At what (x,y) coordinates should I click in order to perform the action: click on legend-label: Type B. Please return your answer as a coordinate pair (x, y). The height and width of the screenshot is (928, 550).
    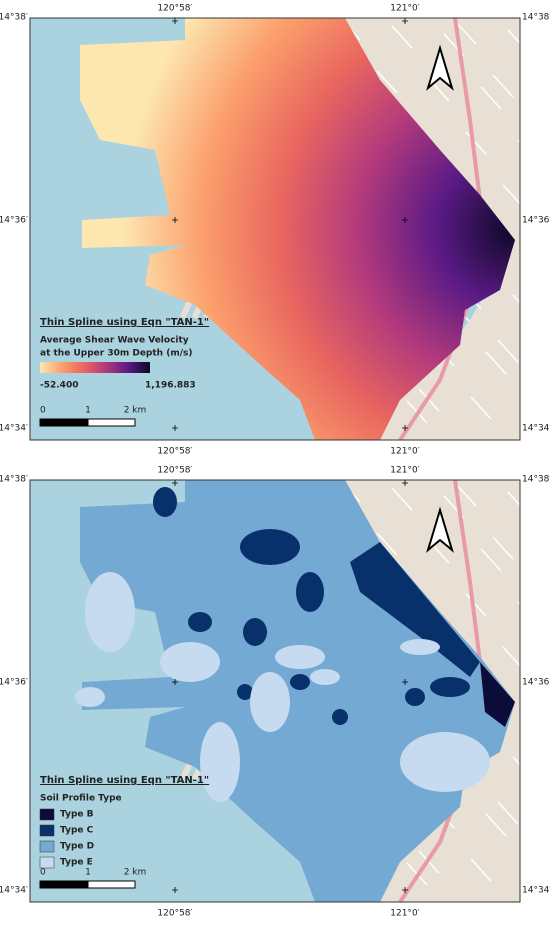
    Looking at the image, I should click on (77, 815).